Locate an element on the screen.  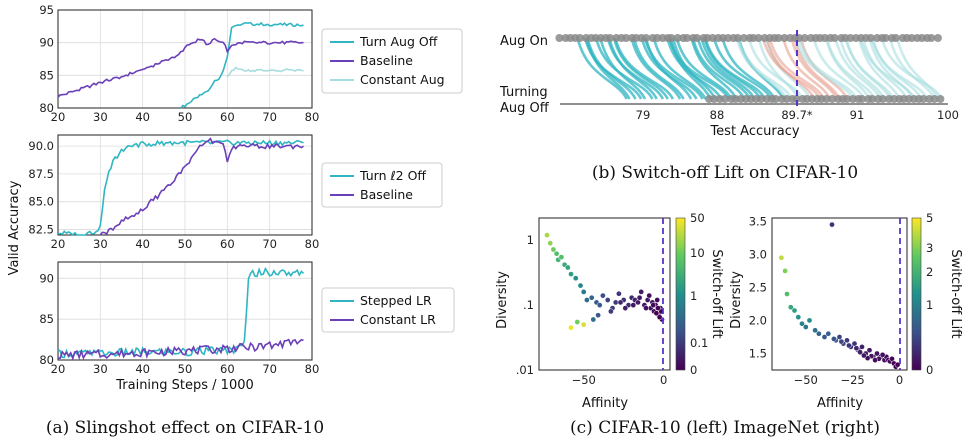
y-tick-label: 3.5 is located at coordinates (758, 221).